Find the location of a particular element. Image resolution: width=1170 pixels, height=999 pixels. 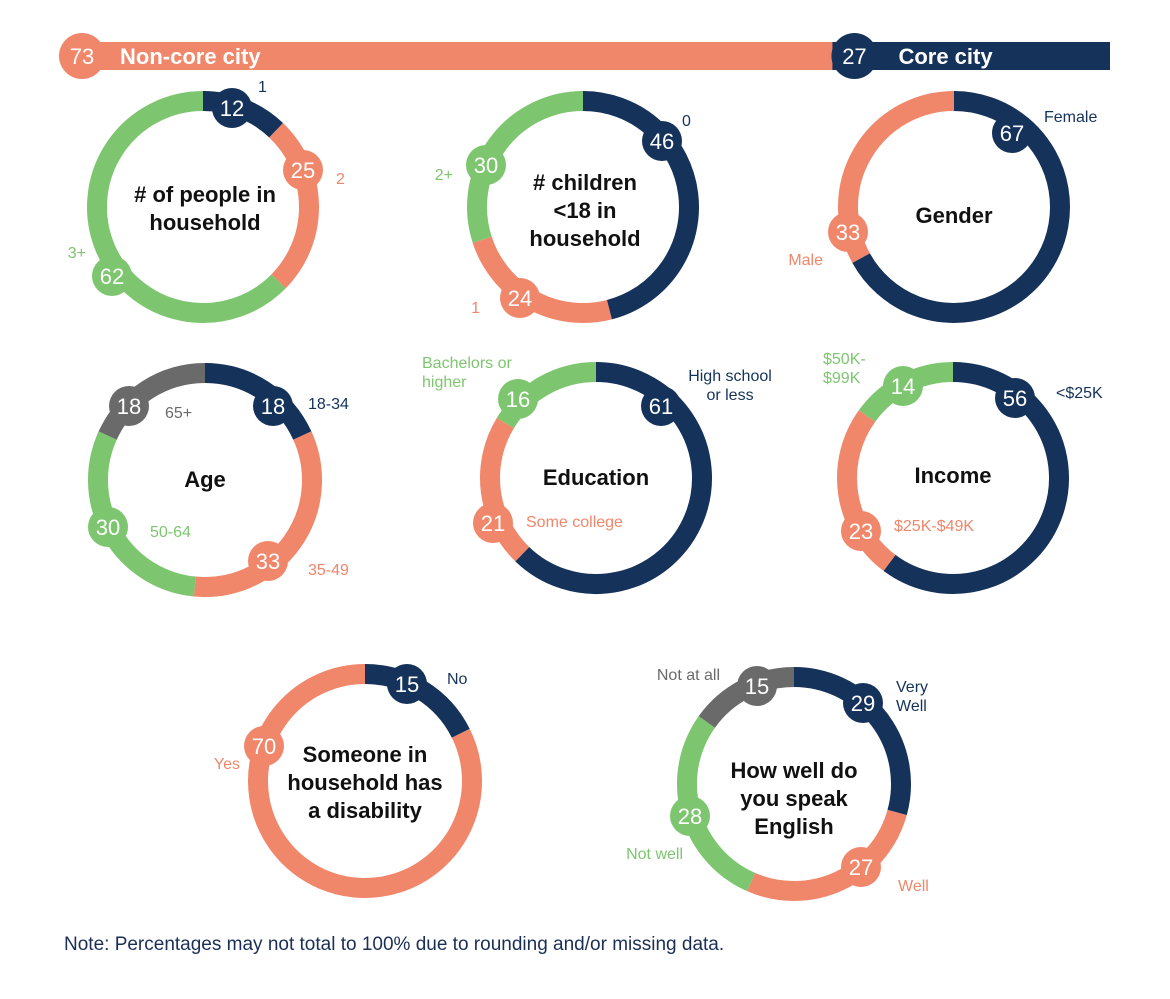

value-badge-male is located at coordinates (848, 232).